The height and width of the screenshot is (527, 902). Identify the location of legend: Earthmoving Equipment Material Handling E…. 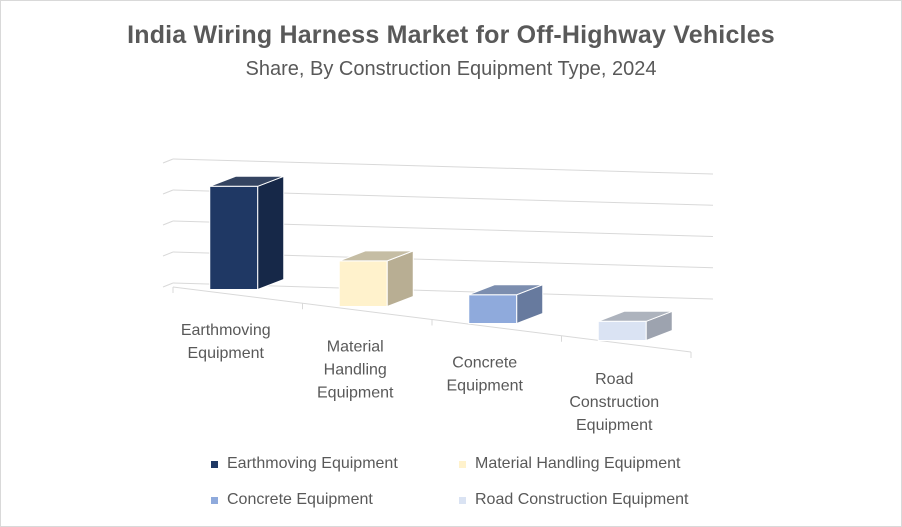
(451, 484).